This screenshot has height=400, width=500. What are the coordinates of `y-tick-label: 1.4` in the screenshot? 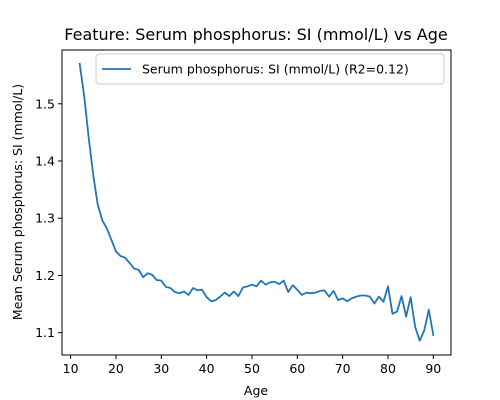 It's located at (45, 161).